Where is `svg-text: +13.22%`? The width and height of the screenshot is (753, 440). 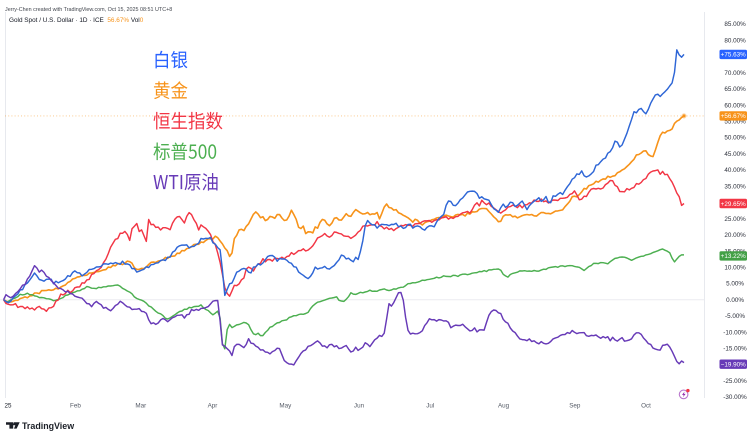
svg-text: +13.22% is located at coordinates (733, 256).